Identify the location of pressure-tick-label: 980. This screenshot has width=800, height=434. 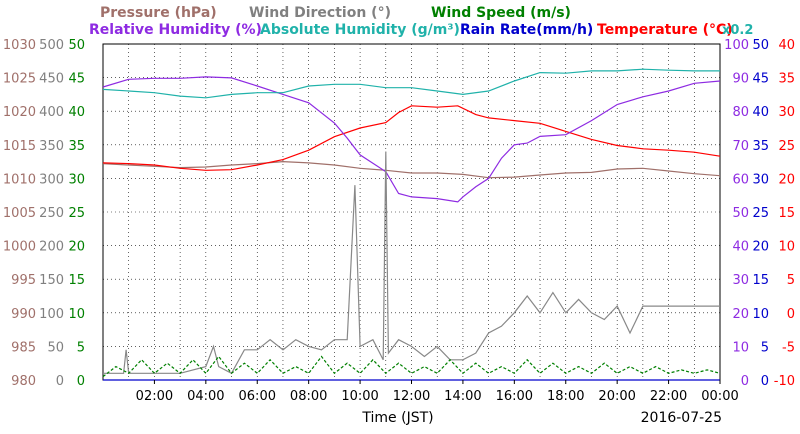
(23, 381).